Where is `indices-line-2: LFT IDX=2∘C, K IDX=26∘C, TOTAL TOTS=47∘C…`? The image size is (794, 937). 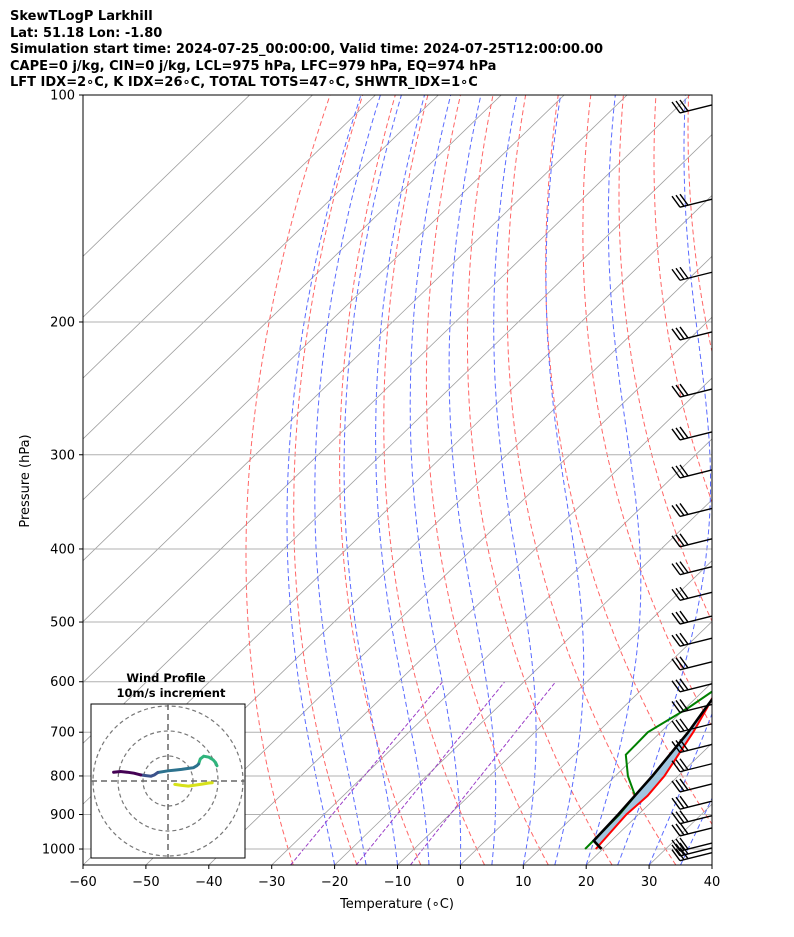
indices-line-2: LFT IDX=2∘C, K IDX=26∘C, TOTAL TOTS=47∘C… is located at coordinates (244, 82).